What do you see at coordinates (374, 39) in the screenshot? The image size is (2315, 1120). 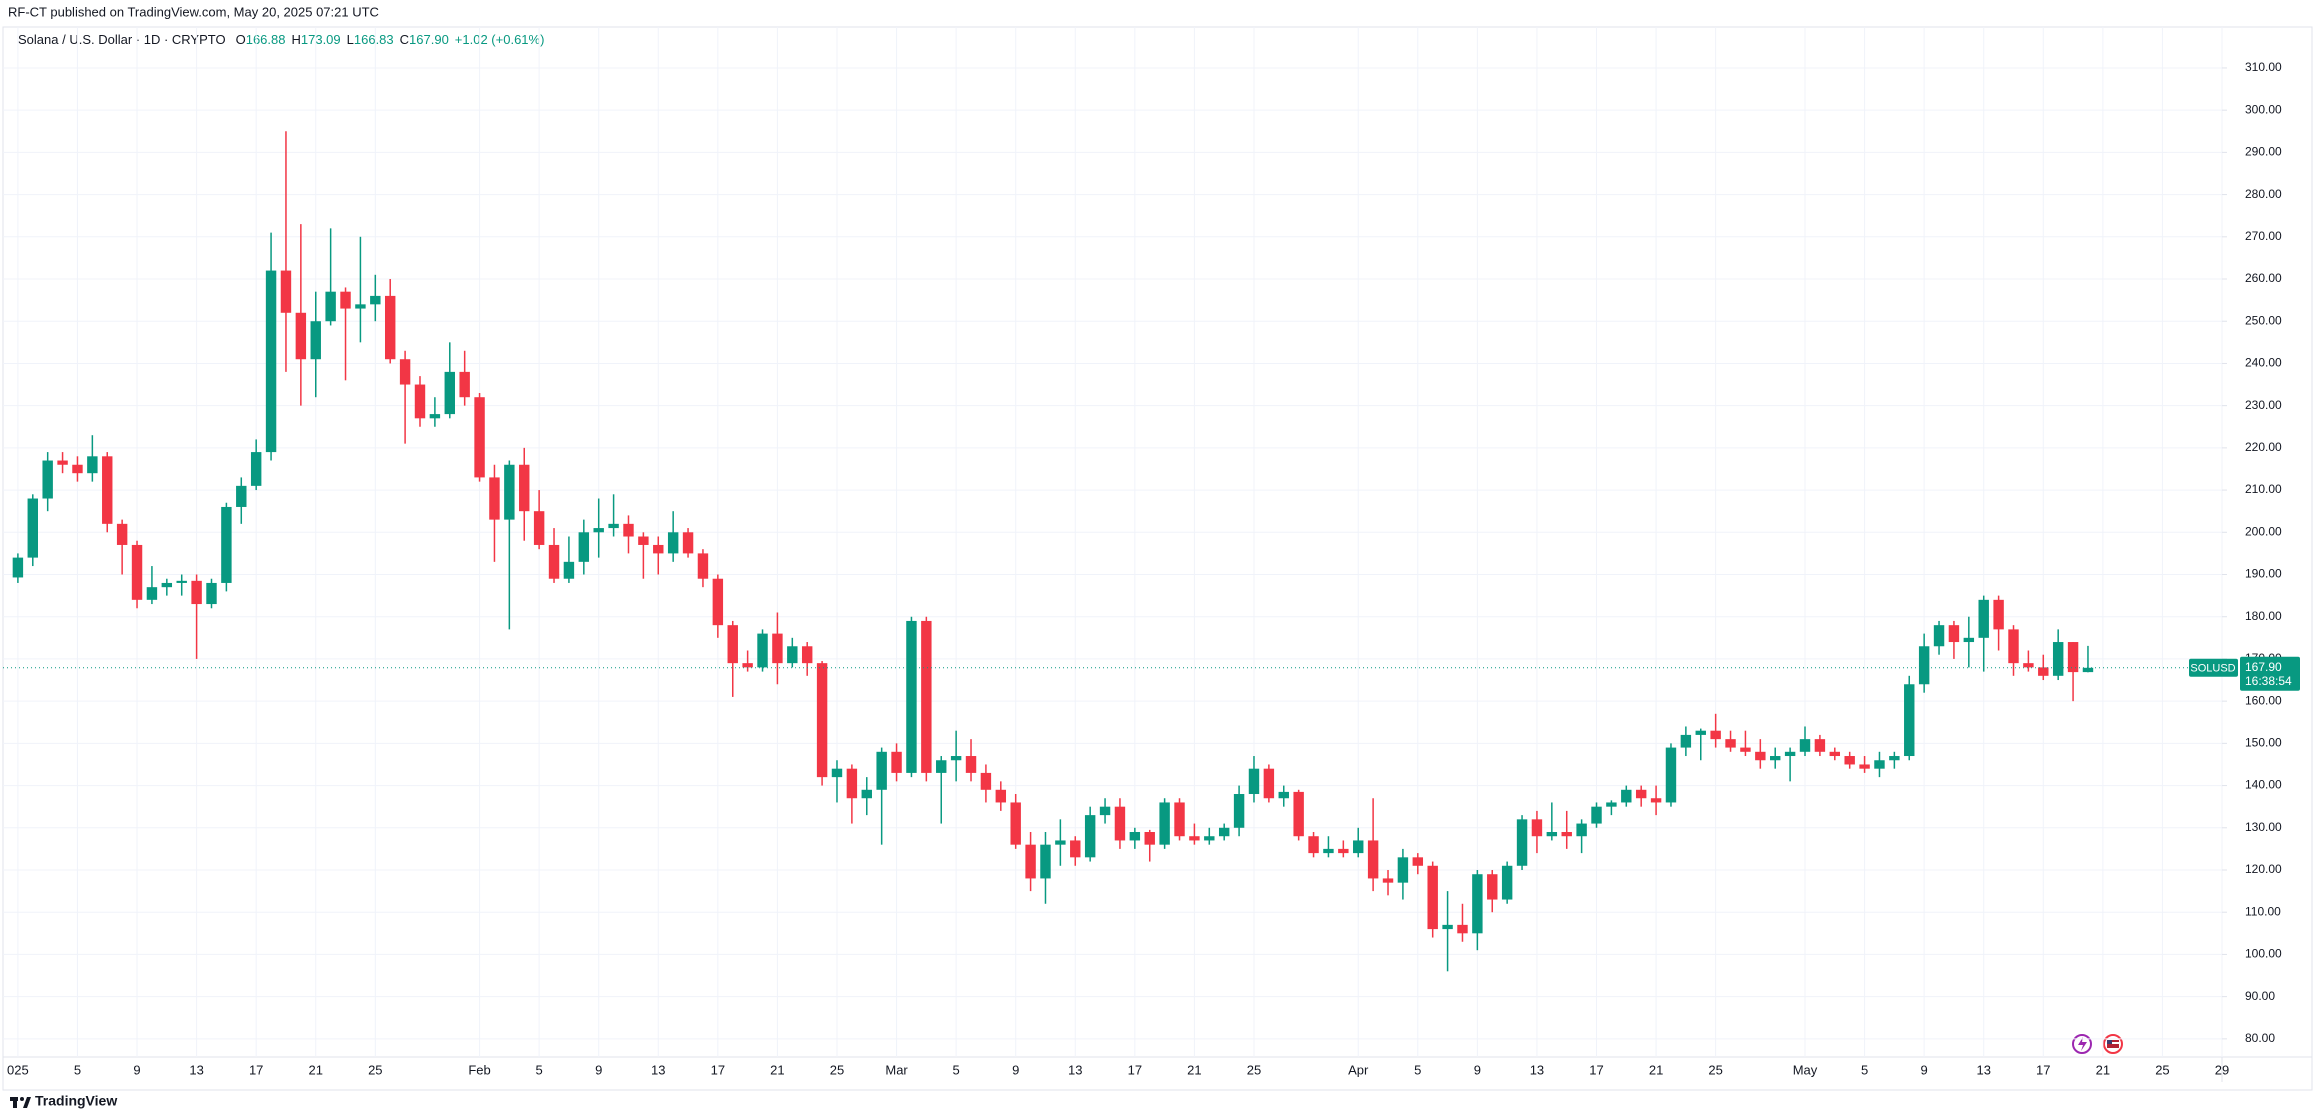 I see `legend-value: 166.83` at bounding box center [374, 39].